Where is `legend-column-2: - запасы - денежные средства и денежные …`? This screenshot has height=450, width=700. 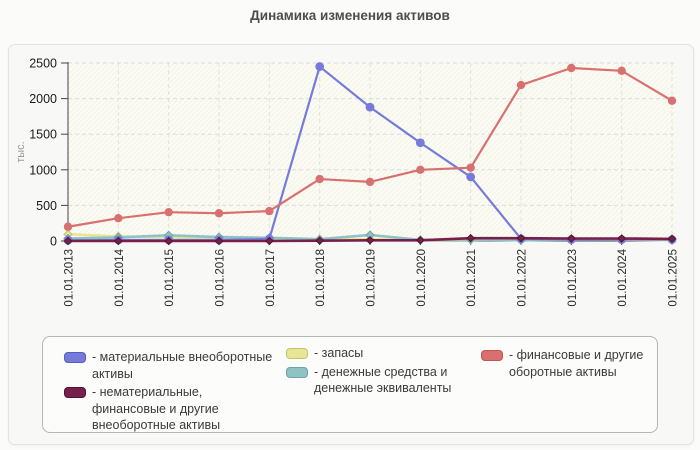
legend-column-2: - запасы - денежные средства и денежные … is located at coordinates (388, 372).